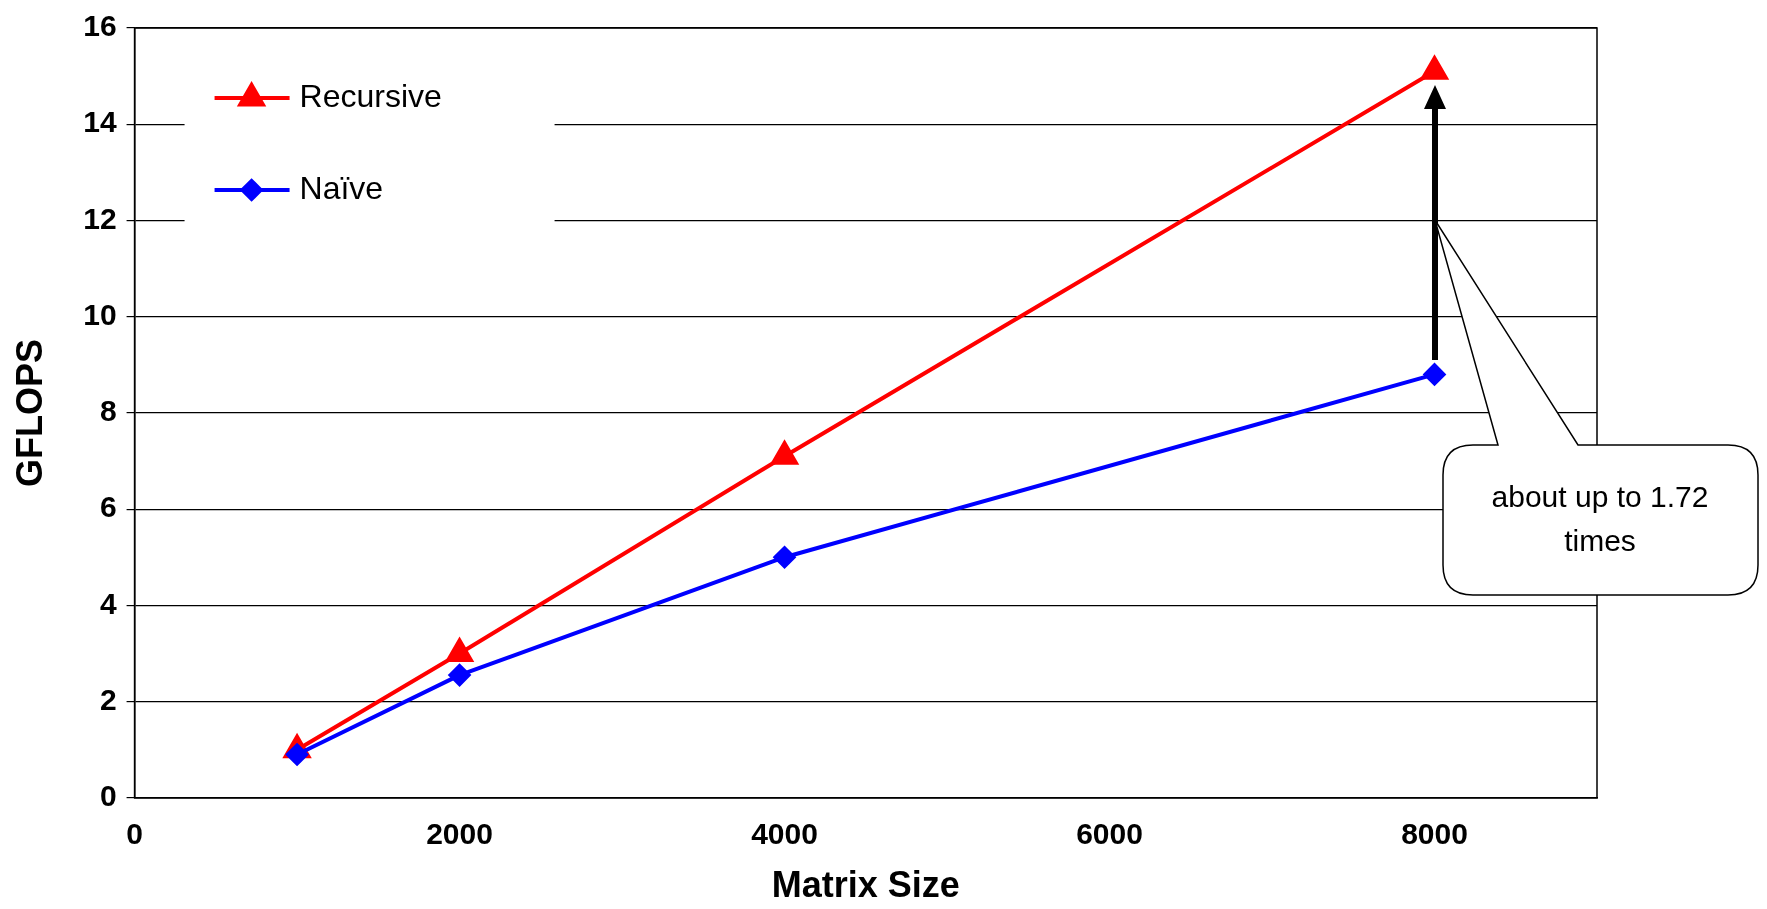 The height and width of the screenshot is (909, 1767). Describe the element at coordinates (1600, 519) in the screenshot. I see `annotation: about up to 1.72 times` at that location.